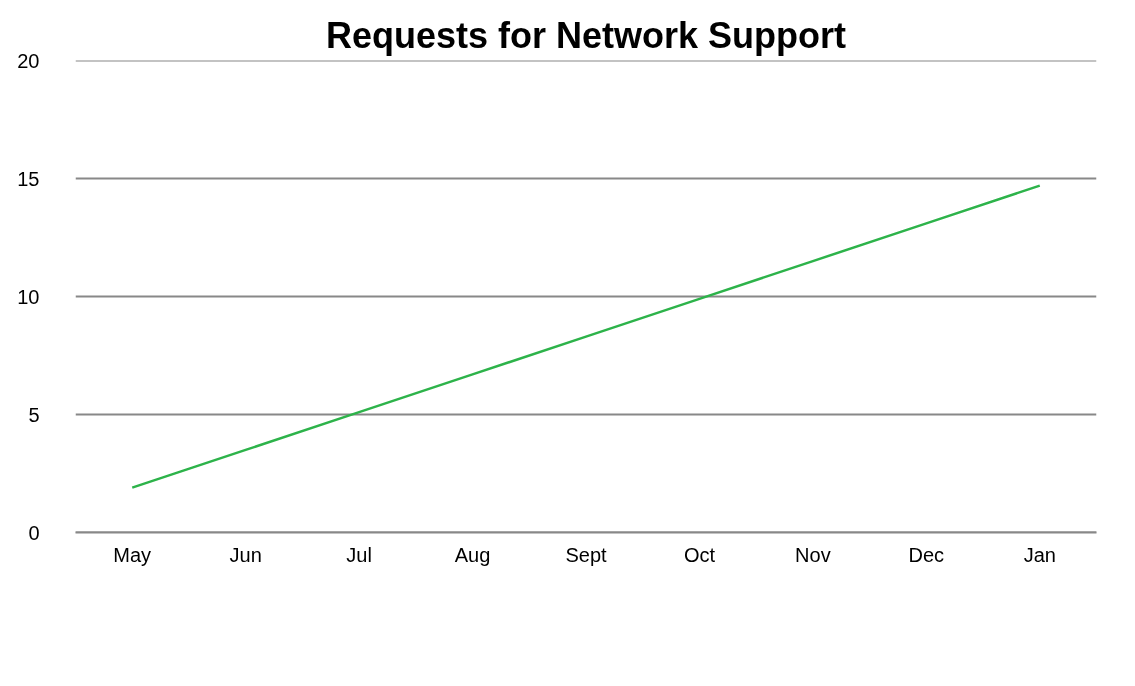 Image resolution: width=1135 pixels, height=686 pixels. I want to click on x-tick-label: Dec, so click(926, 554).